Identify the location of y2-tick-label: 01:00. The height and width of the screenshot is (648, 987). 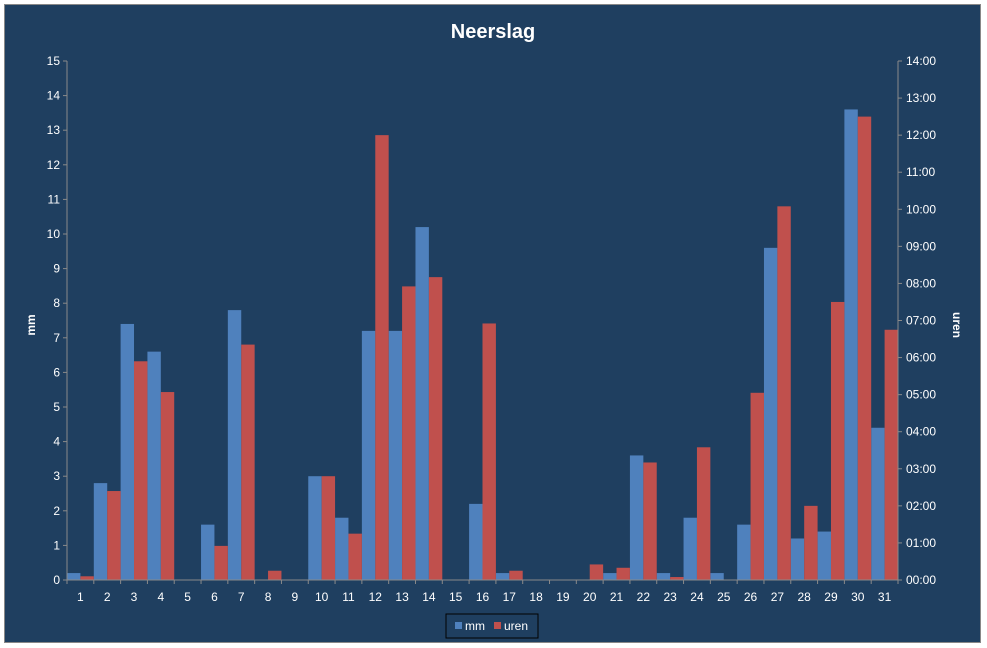
(921, 543).